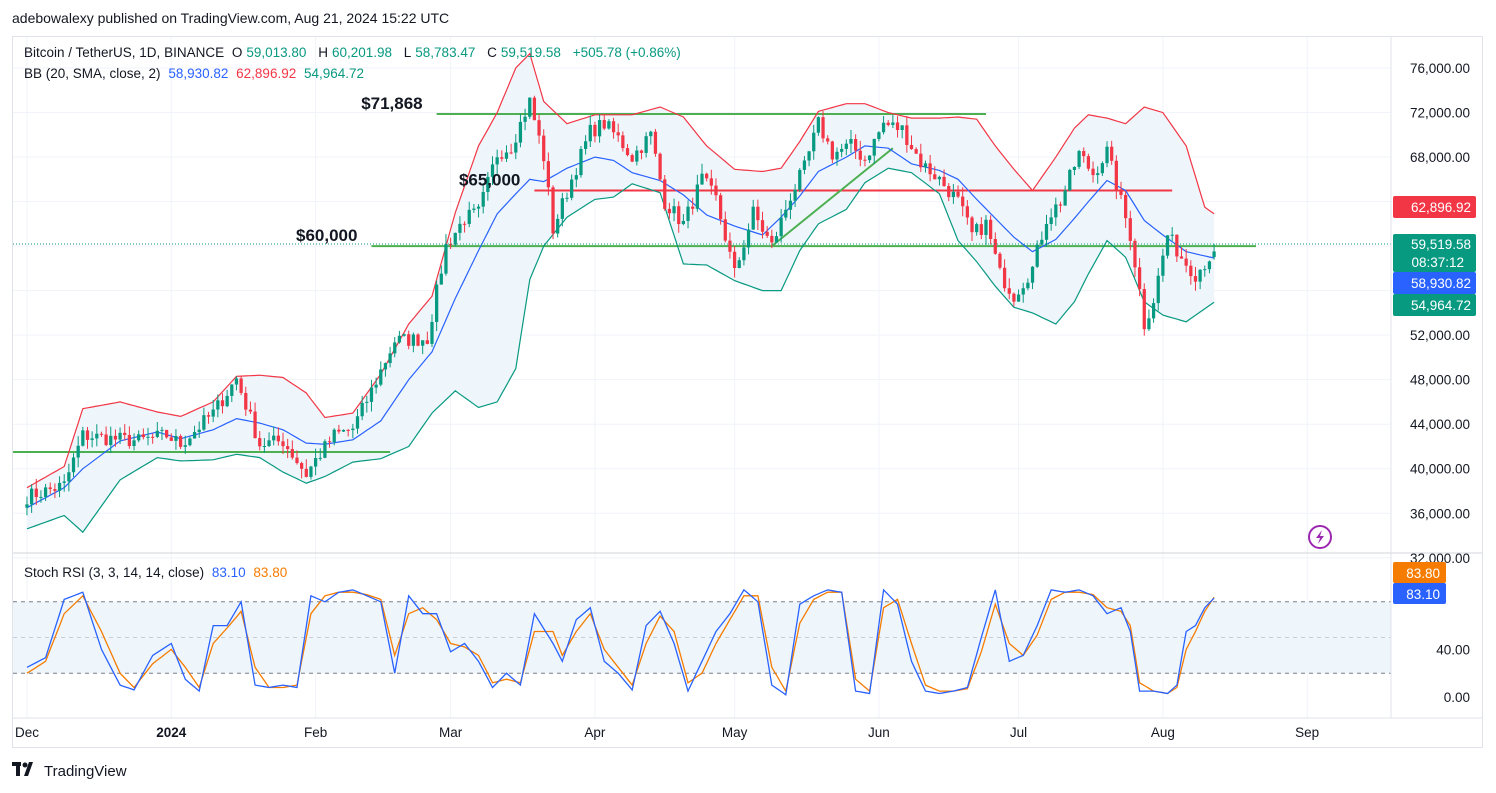 The width and height of the screenshot is (1496, 793). What do you see at coordinates (1434, 305) in the screenshot?
I see `lower-band-tag` at bounding box center [1434, 305].